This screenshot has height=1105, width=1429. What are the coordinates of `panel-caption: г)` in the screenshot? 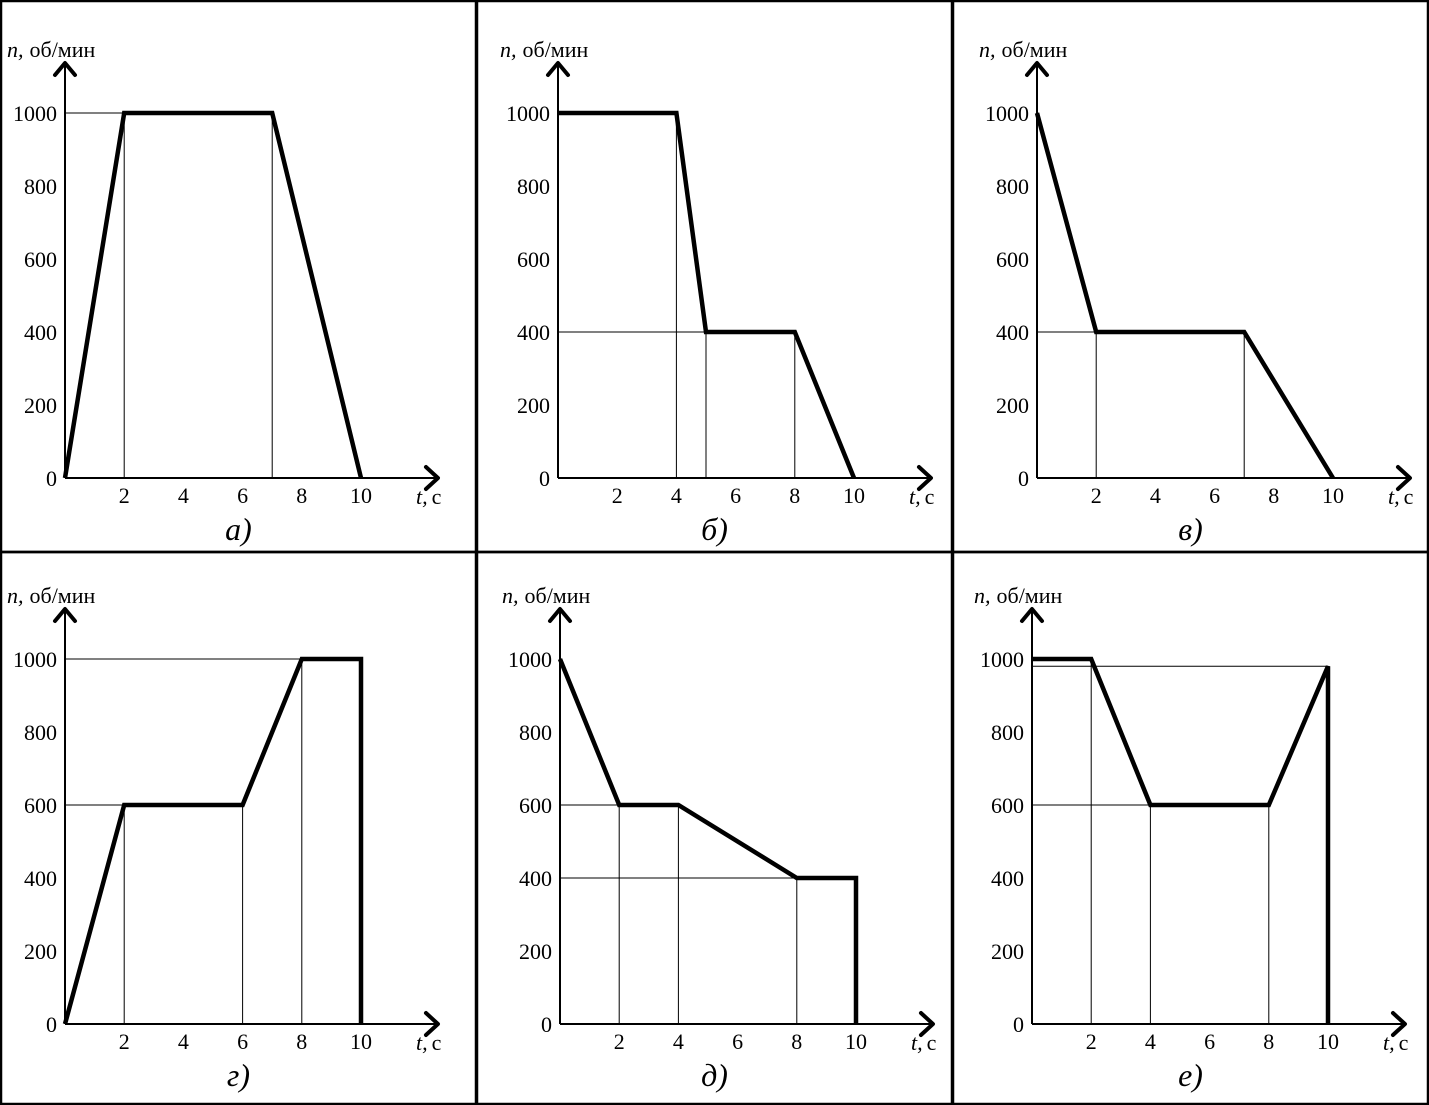 It's located at (238, 1075).